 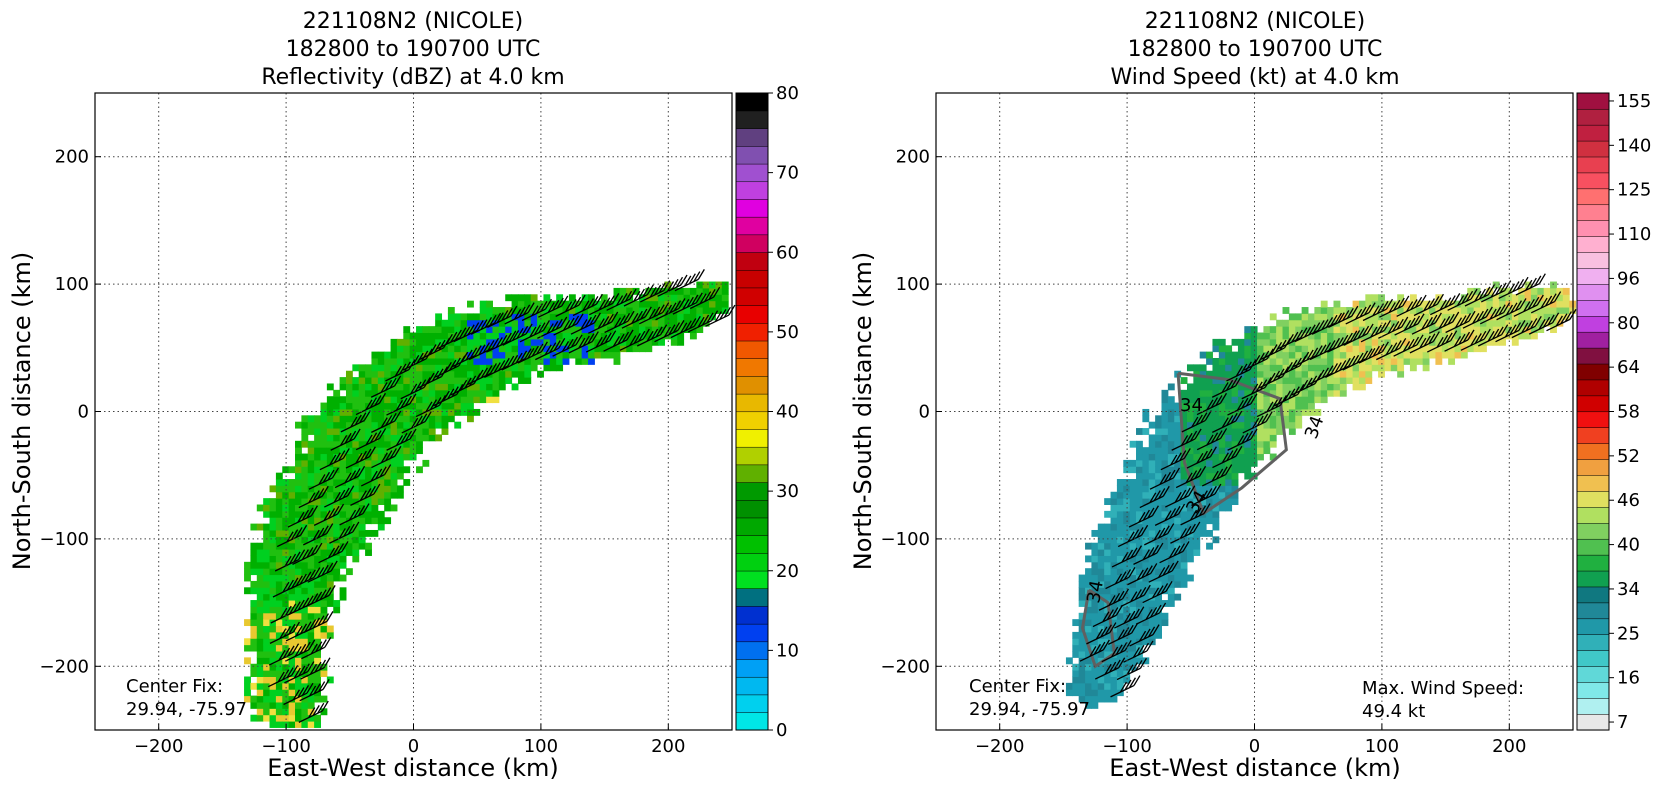 What do you see at coordinates (1634, 101) in the screenshot?
I see `colorbar-tick-label: 155` at bounding box center [1634, 101].